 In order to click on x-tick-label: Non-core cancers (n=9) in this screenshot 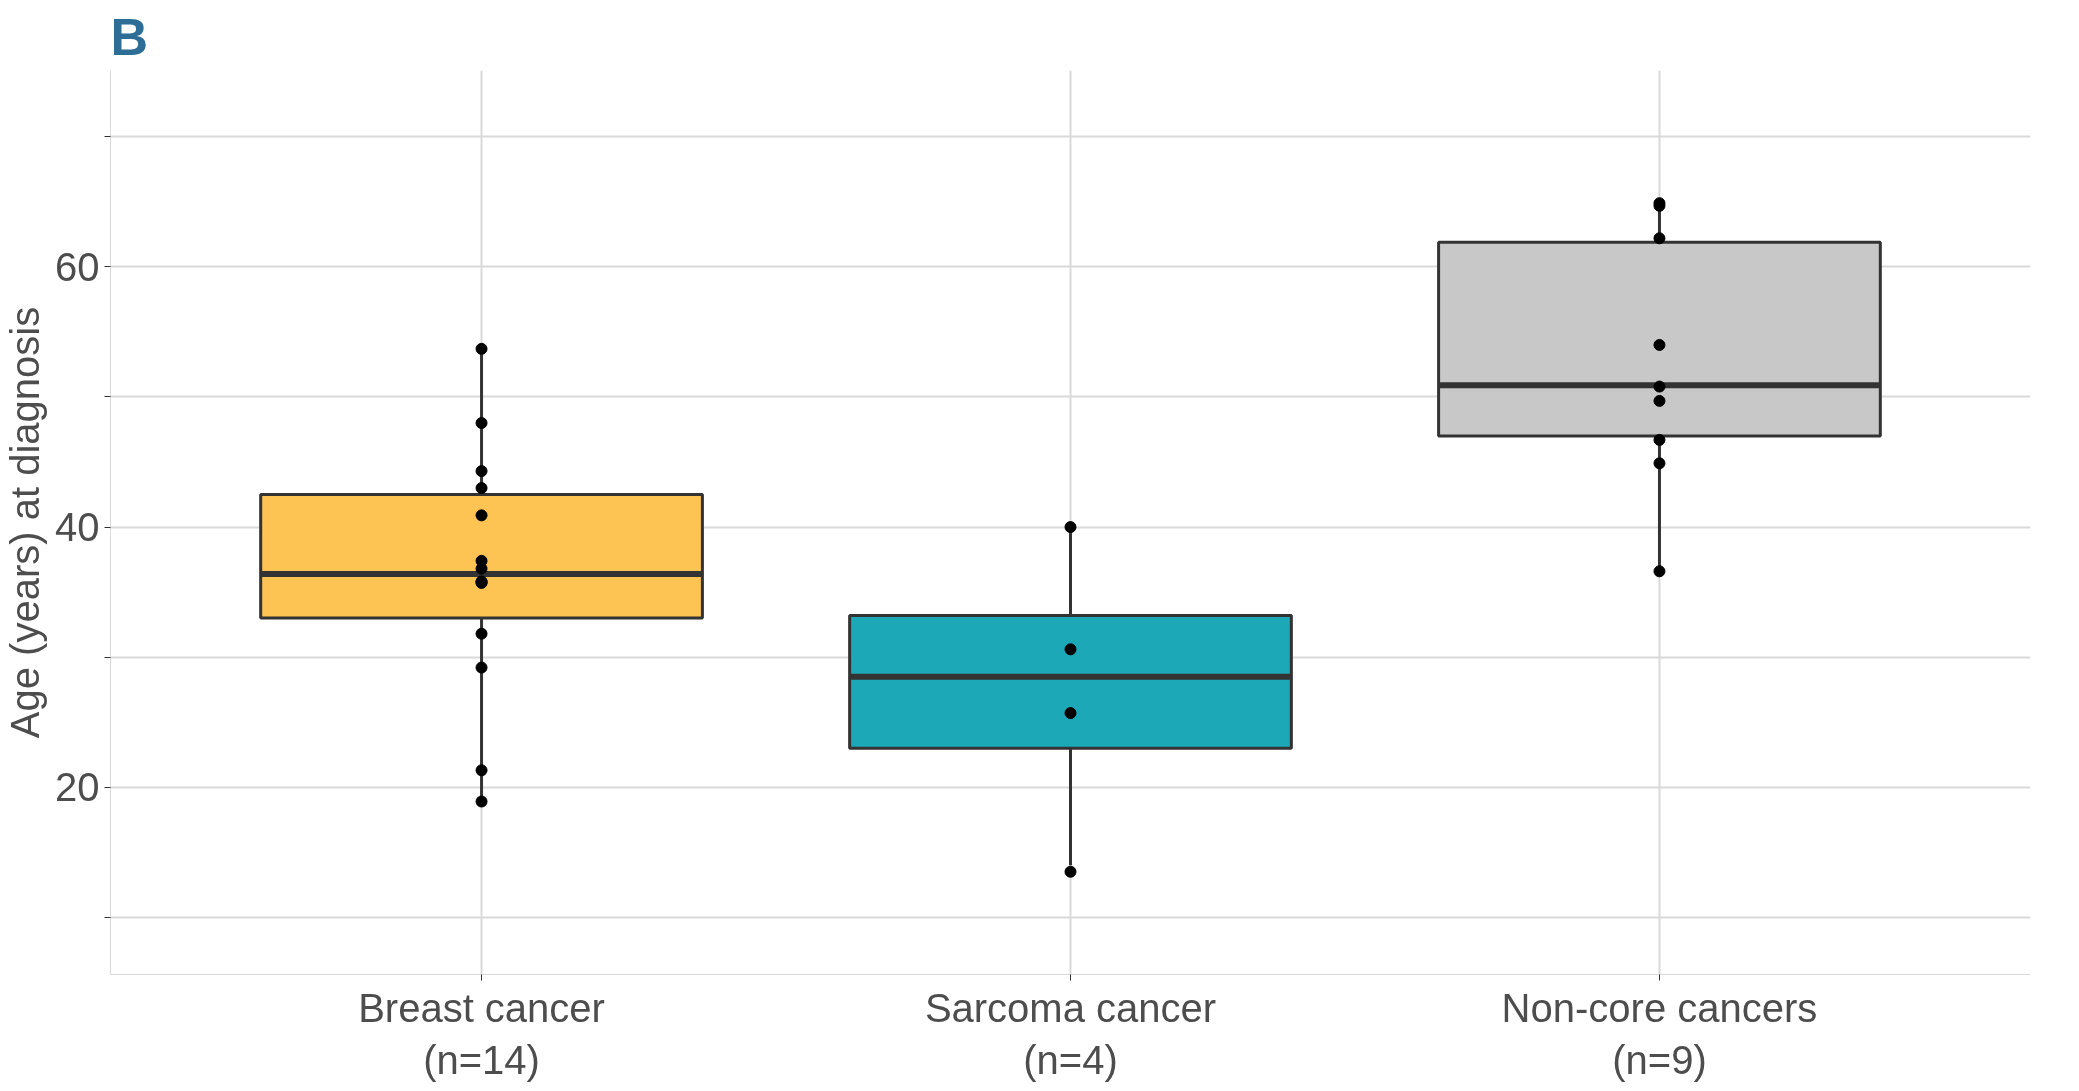, I will do `click(1659, 1034)`.